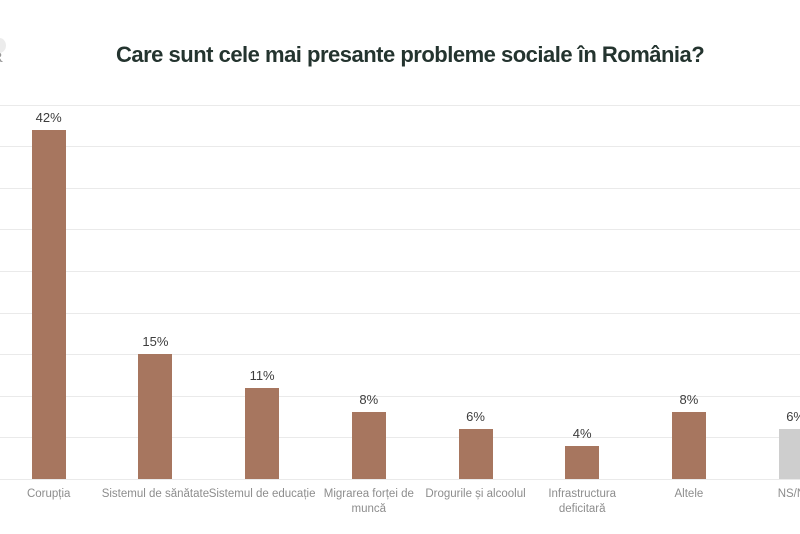 This screenshot has width=800, height=534. Describe the element at coordinates (48, 117) in the screenshot. I see `bar-value-label: 42%` at that location.